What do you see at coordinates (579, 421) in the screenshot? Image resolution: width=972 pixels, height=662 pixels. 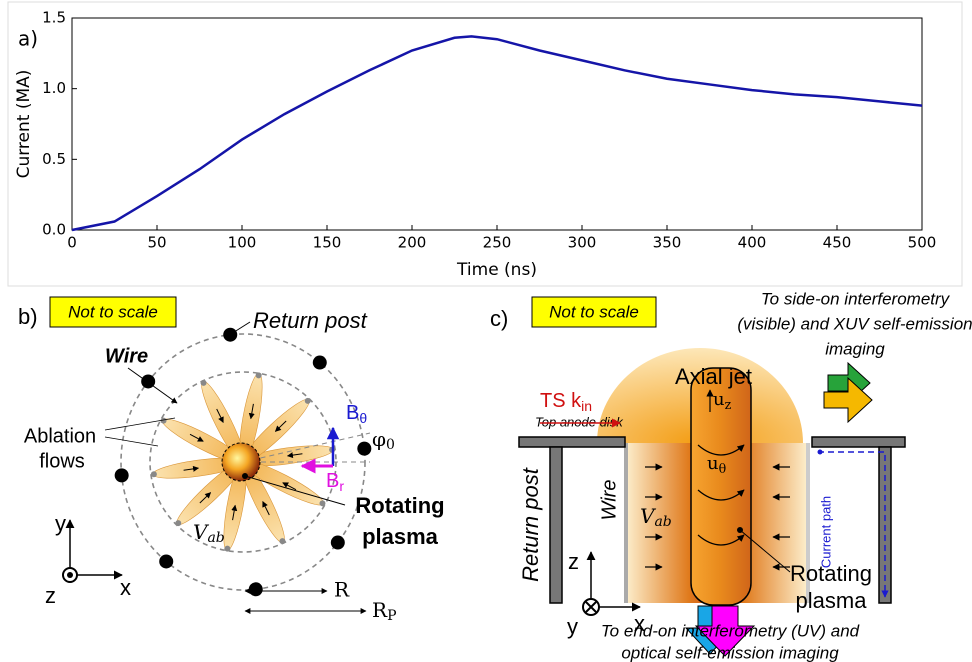 I see `top-anode-label: Top anode disk` at bounding box center [579, 421].